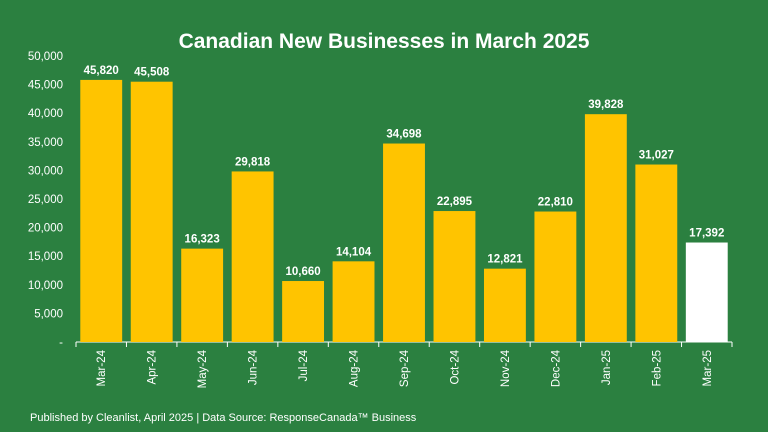 The image size is (768, 432). What do you see at coordinates (61, 343) in the screenshot?
I see `y-tick-label: -` at bounding box center [61, 343].